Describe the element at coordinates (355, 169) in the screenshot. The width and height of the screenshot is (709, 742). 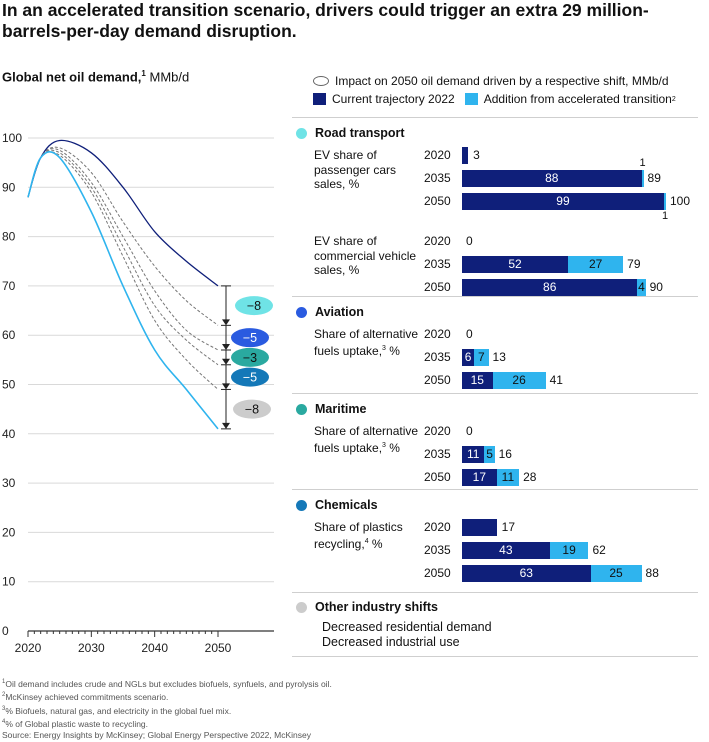
I see `metric-label-text: EV share of passenger cars sales, %` at that location.